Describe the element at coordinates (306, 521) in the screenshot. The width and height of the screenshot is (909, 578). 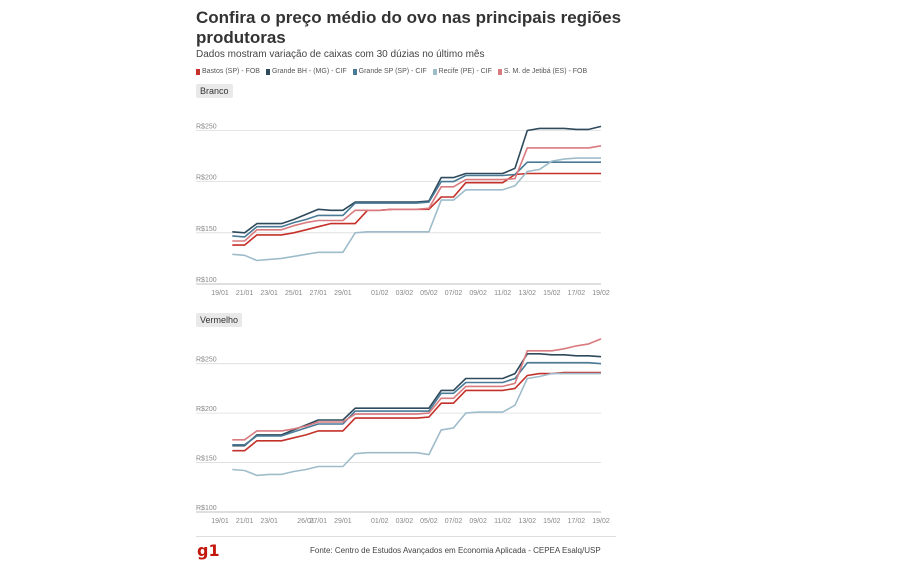
I see `x-tick-label: 26/01` at that location.